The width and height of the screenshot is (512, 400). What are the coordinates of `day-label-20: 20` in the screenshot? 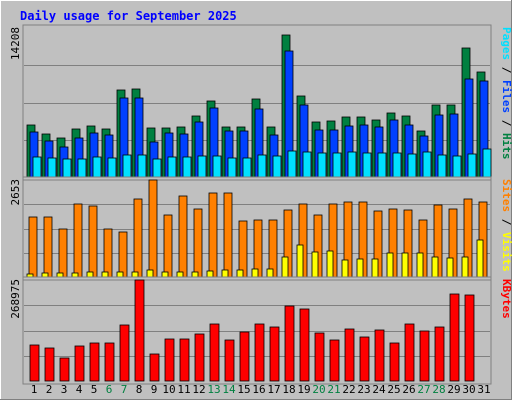 It's located at (318, 389).